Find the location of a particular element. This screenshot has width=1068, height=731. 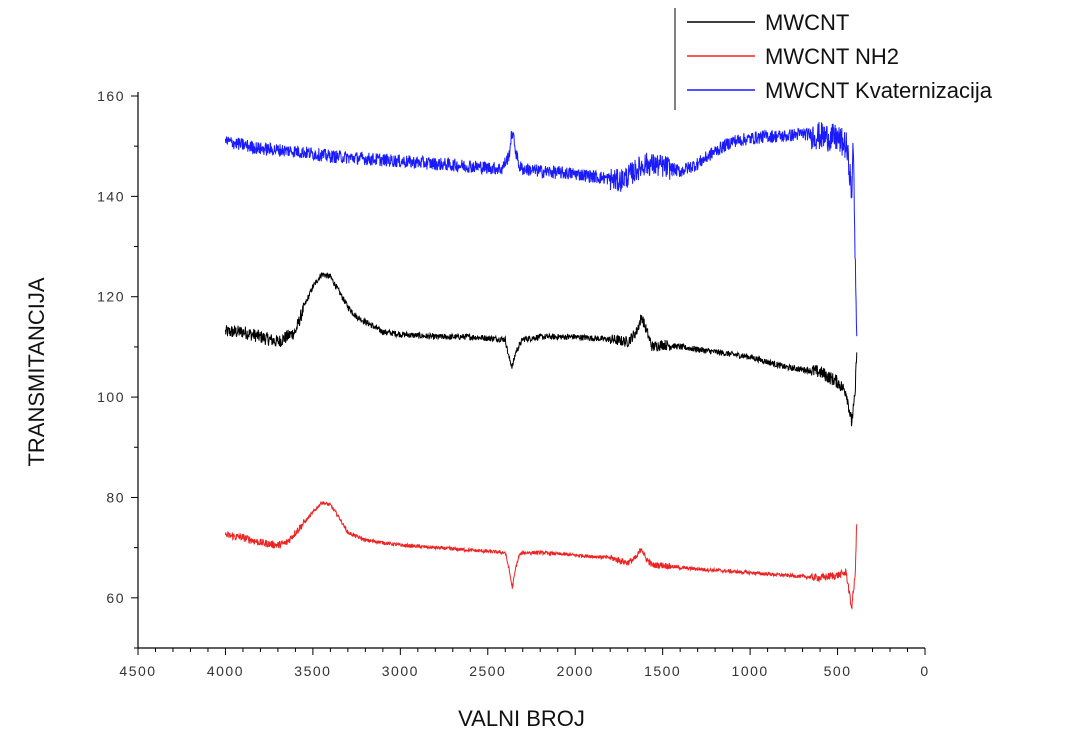

x-axis-title: VALNI BROJ is located at coordinates (521, 718).